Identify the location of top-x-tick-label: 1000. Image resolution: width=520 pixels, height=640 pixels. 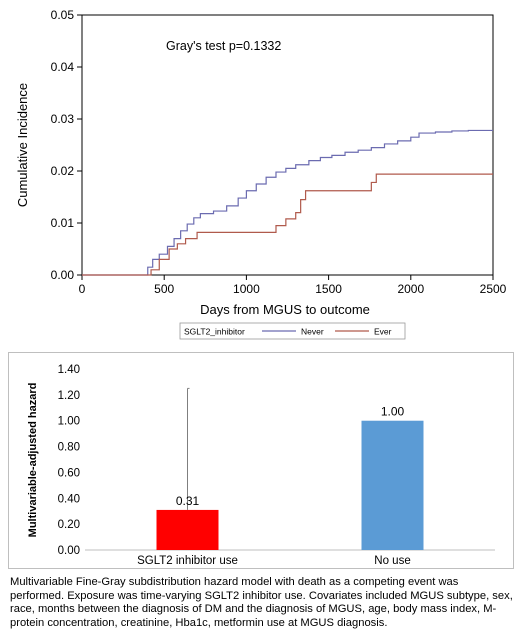
(246, 289).